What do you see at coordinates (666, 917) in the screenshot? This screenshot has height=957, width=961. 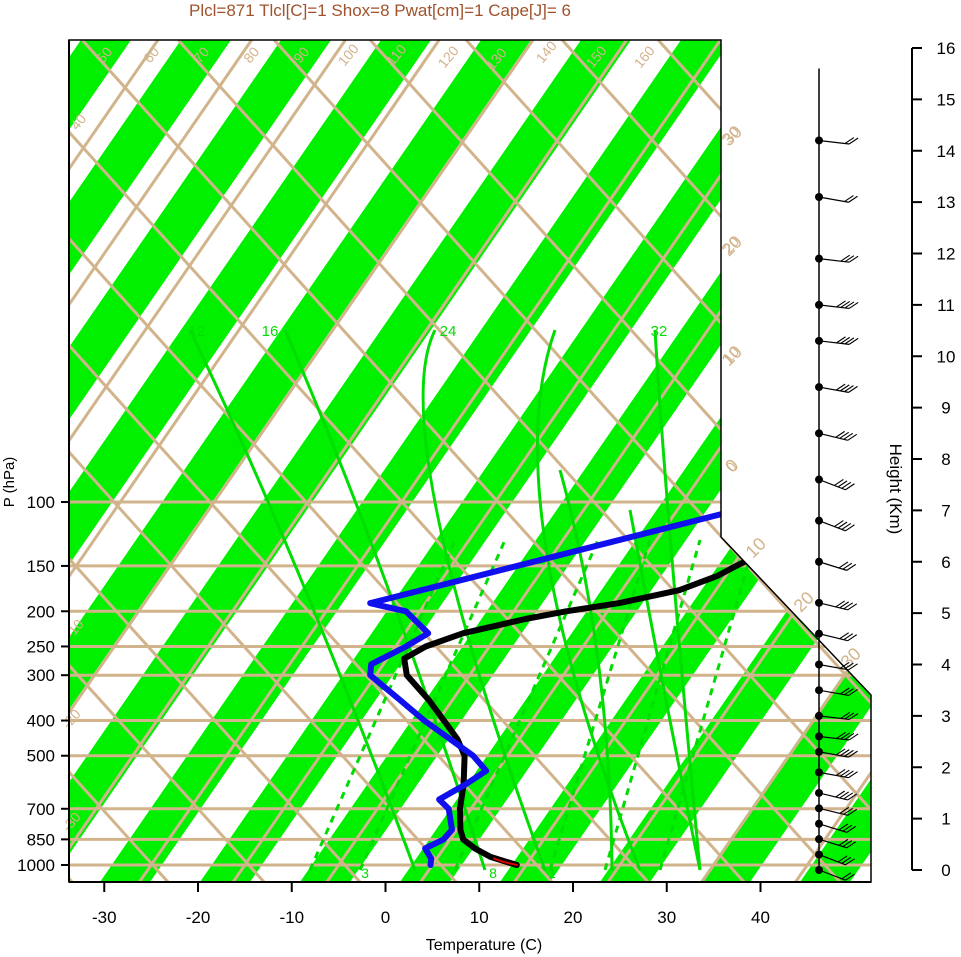 I see `temperature-tick-label: 30` at bounding box center [666, 917].